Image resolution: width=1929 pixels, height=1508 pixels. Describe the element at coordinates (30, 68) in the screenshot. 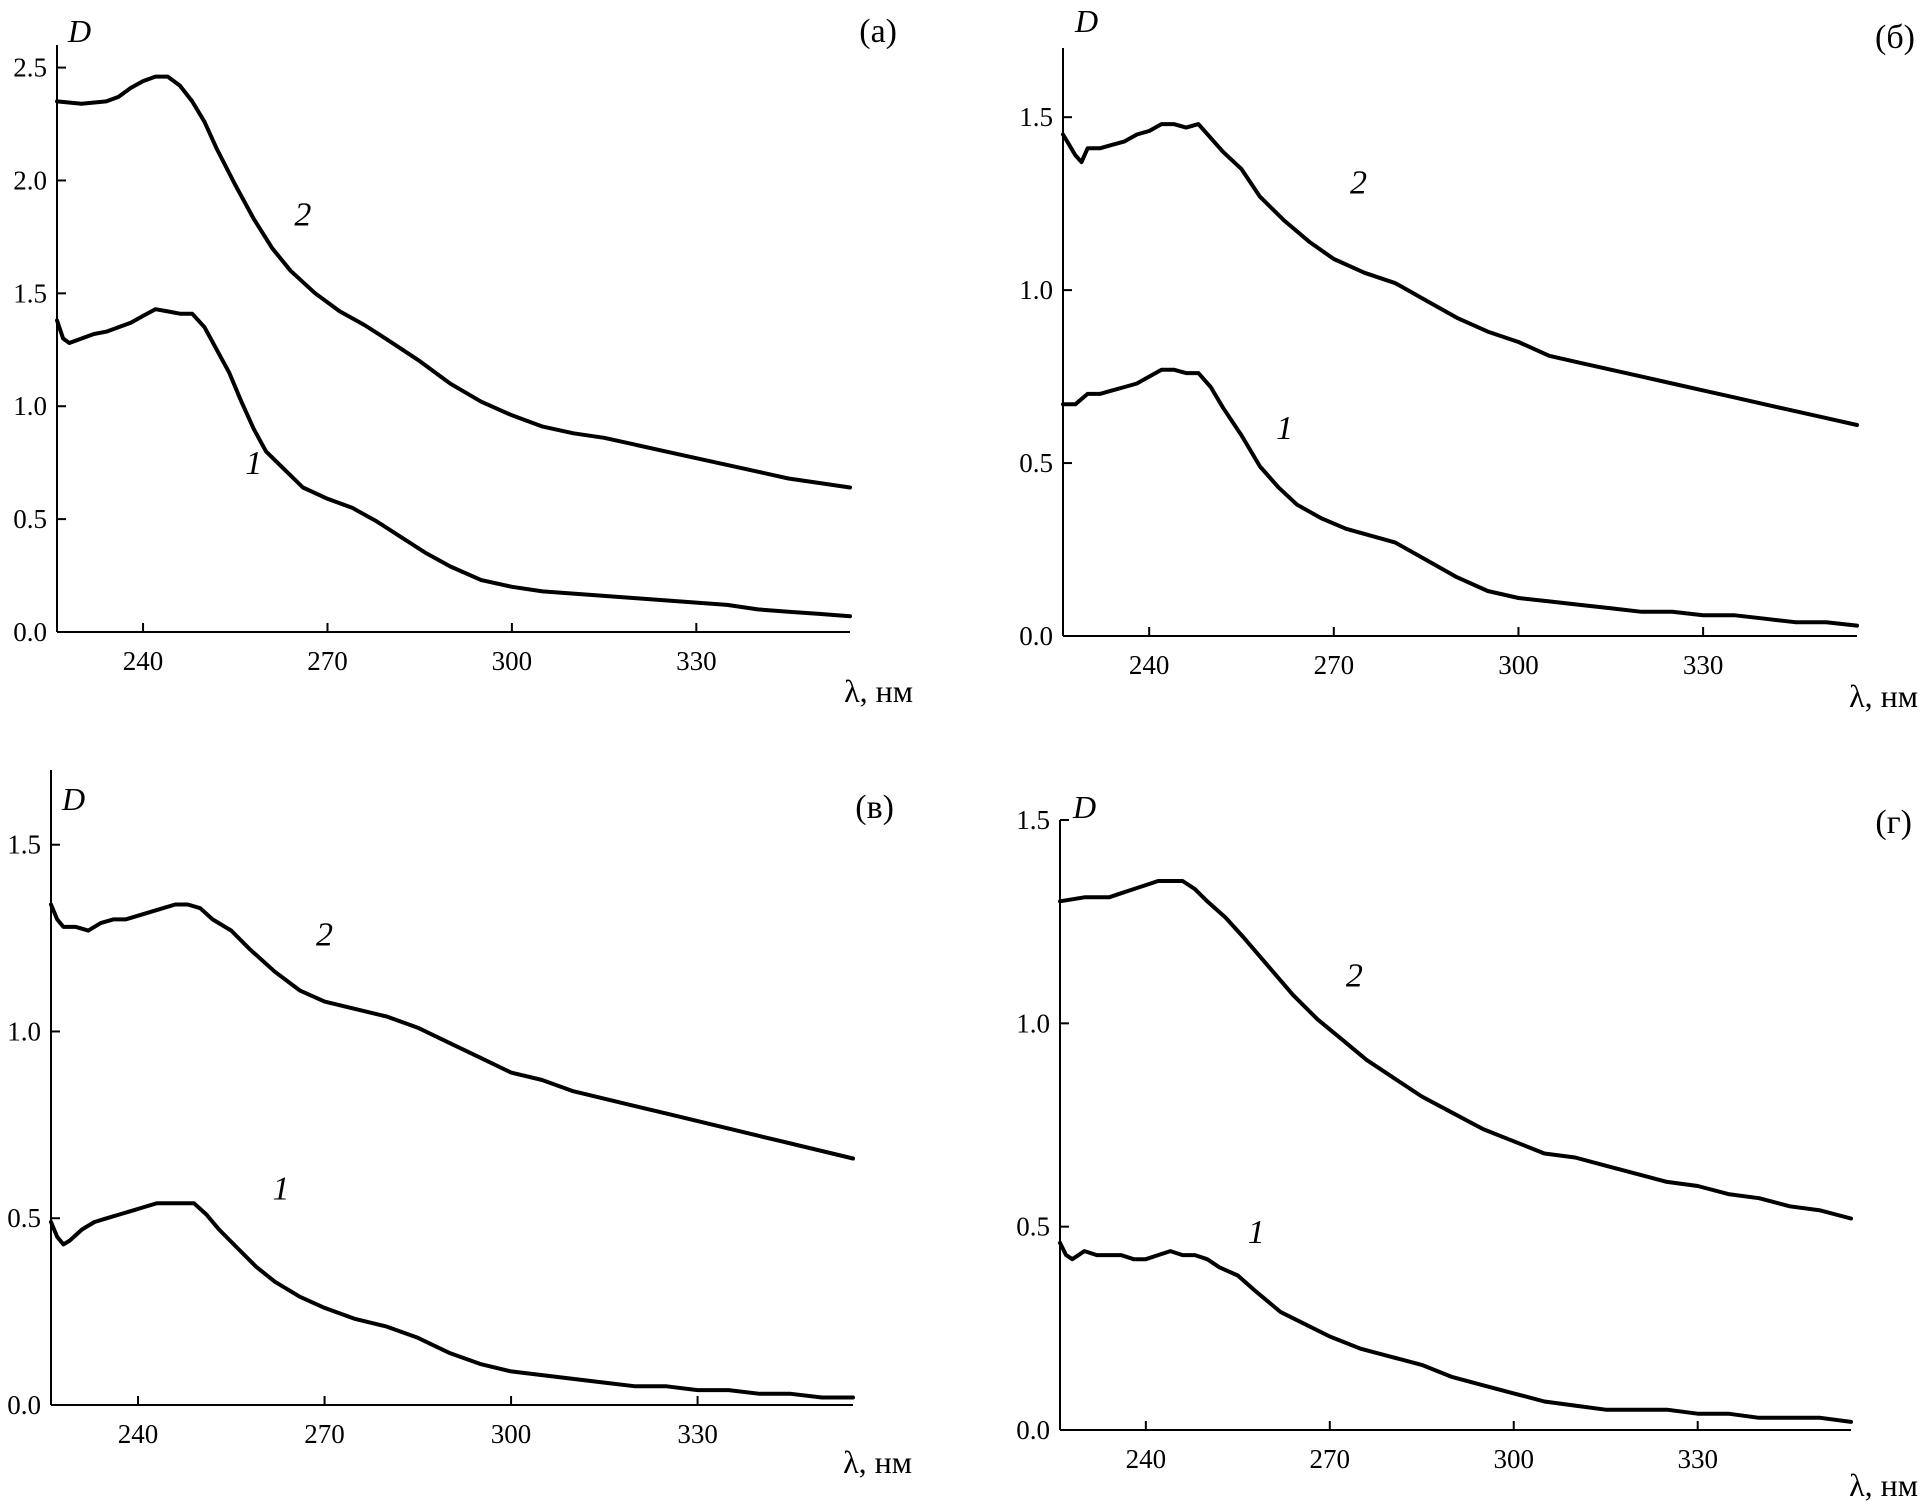

I see `y-tick-label-a: 2.5` at that location.